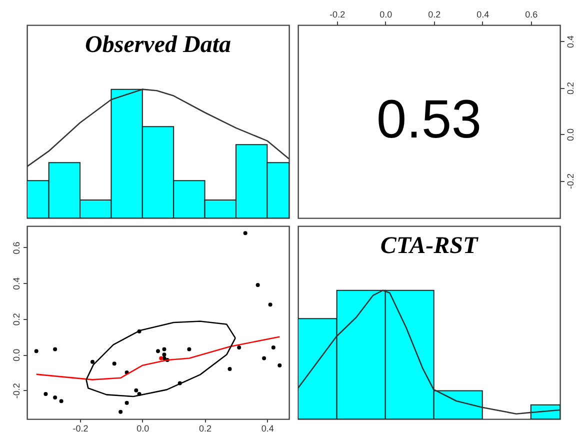 This screenshot has width=577, height=437. Describe the element at coordinates (430, 246) in the screenshot. I see `chart-title: CTA-RST` at that location.